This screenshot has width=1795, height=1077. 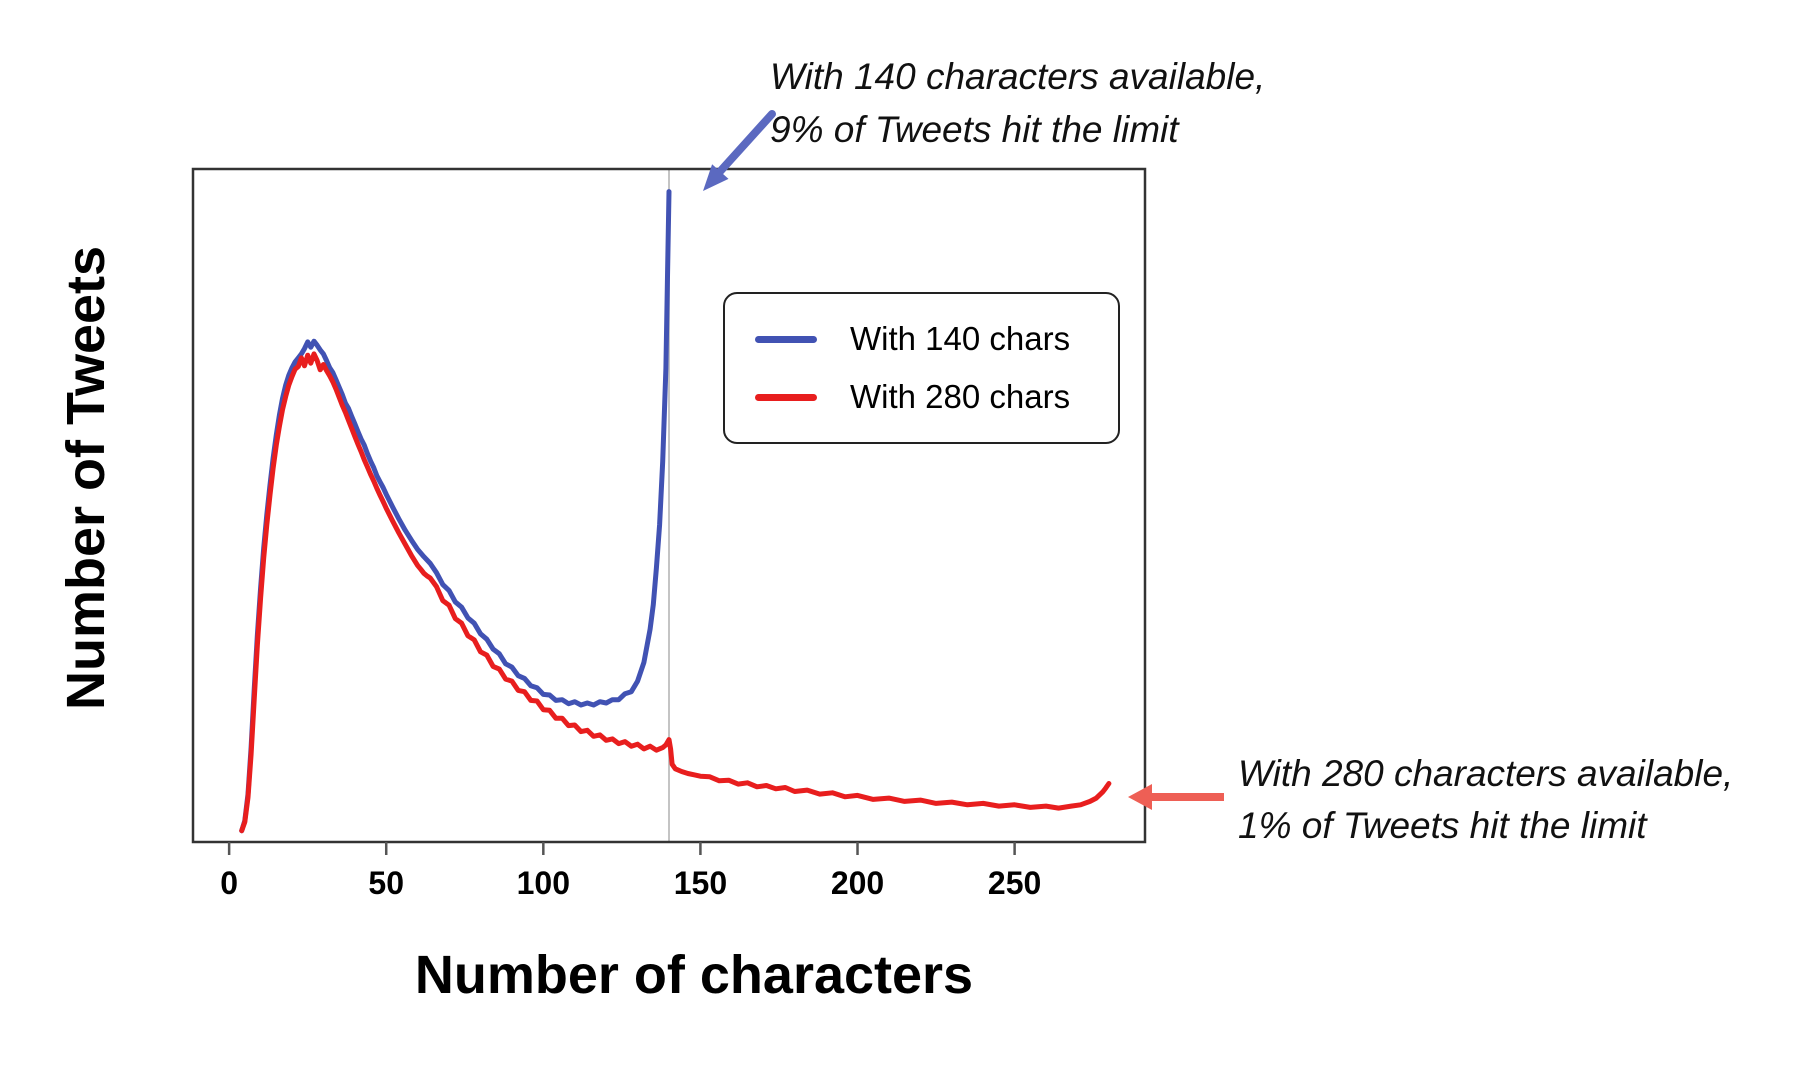 What do you see at coordinates (1442, 825) in the screenshot?
I see `annotation-280-line2: 1% of Tweets hit the limit` at bounding box center [1442, 825].